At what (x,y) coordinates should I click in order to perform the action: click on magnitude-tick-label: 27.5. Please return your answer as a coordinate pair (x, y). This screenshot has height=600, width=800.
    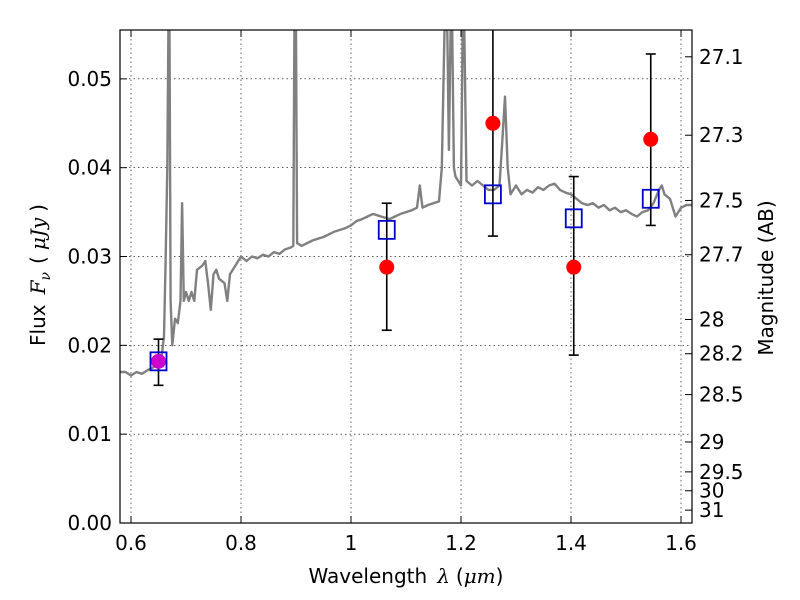
    Looking at the image, I should click on (721, 200).